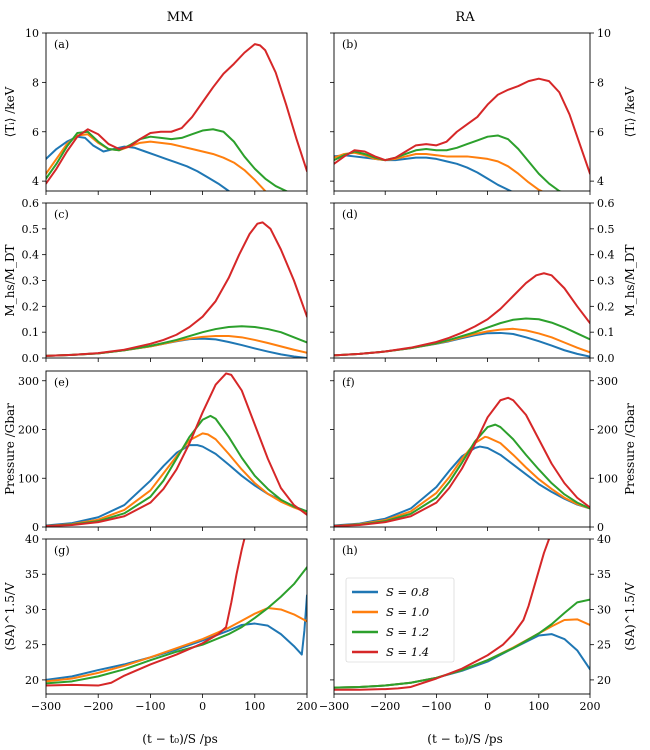 This screenshot has width=650, height=750. Describe the element at coordinates (604, 680) in the screenshot. I see `panel-h-ytick-label: 20` at that location.